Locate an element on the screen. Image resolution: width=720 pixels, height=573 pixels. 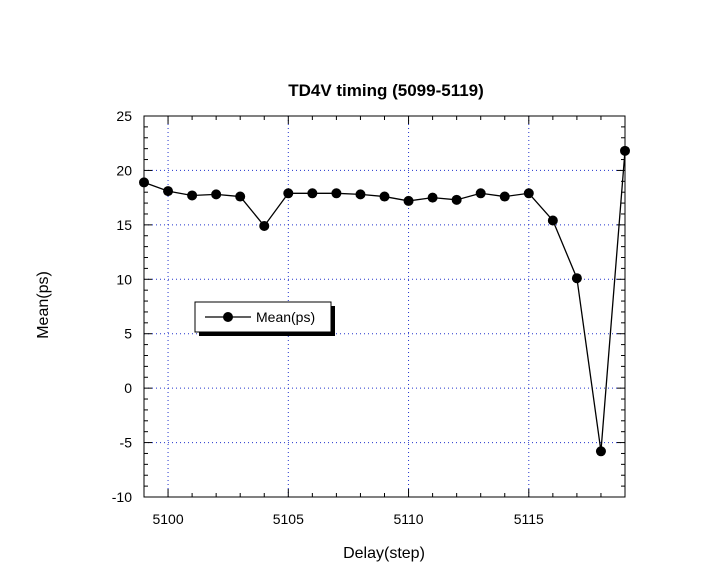
y-tick-label: 10 is located at coordinates (124, 279).